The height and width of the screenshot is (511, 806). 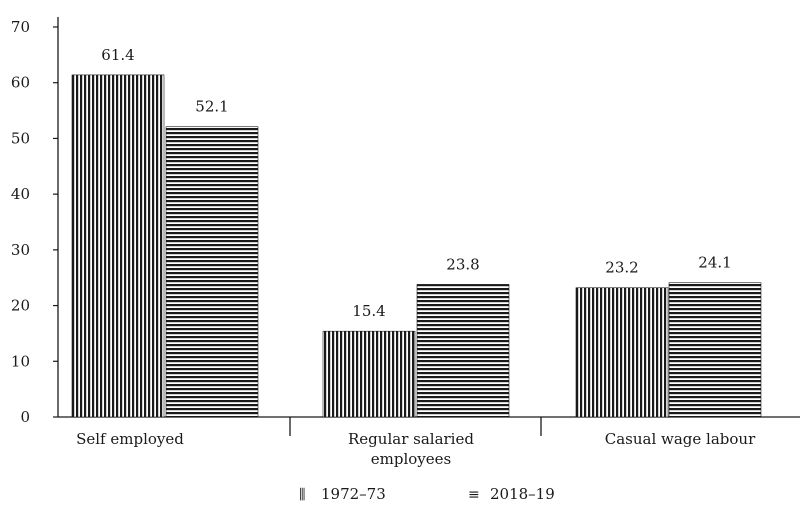 I want to click on y-axis: 0 10 20 30 40 50 60 70, so click(x=35, y=221).